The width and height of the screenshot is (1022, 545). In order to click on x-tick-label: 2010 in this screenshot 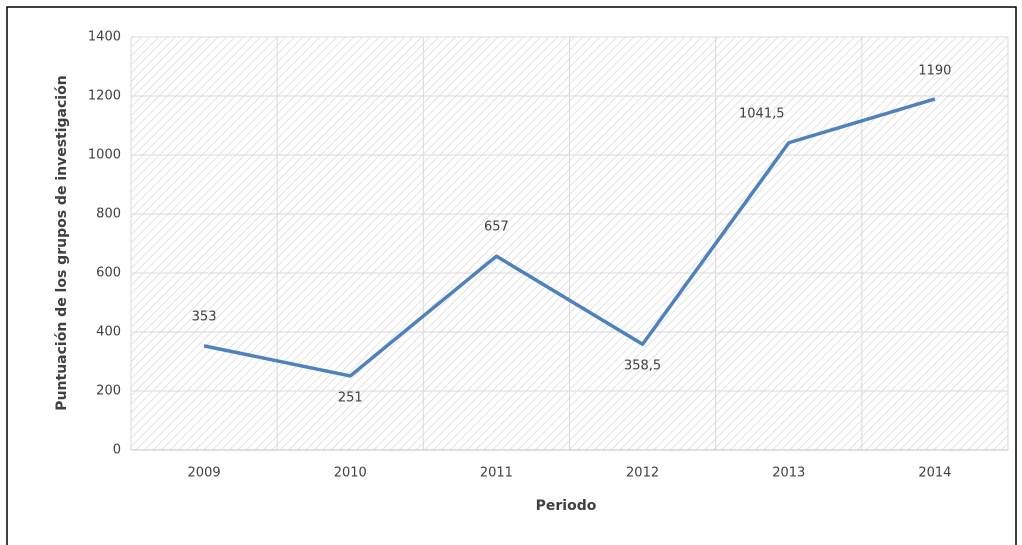, I will do `click(350, 473)`.